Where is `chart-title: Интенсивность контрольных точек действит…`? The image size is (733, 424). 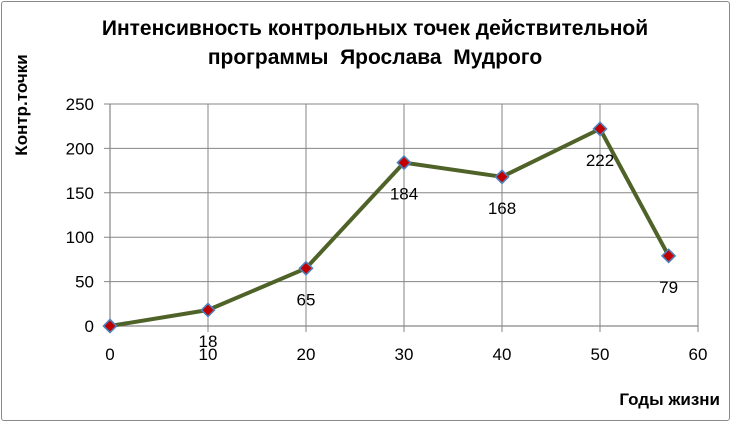
chart-title: Интенсивность контрольных точек действит… is located at coordinates (375, 43).